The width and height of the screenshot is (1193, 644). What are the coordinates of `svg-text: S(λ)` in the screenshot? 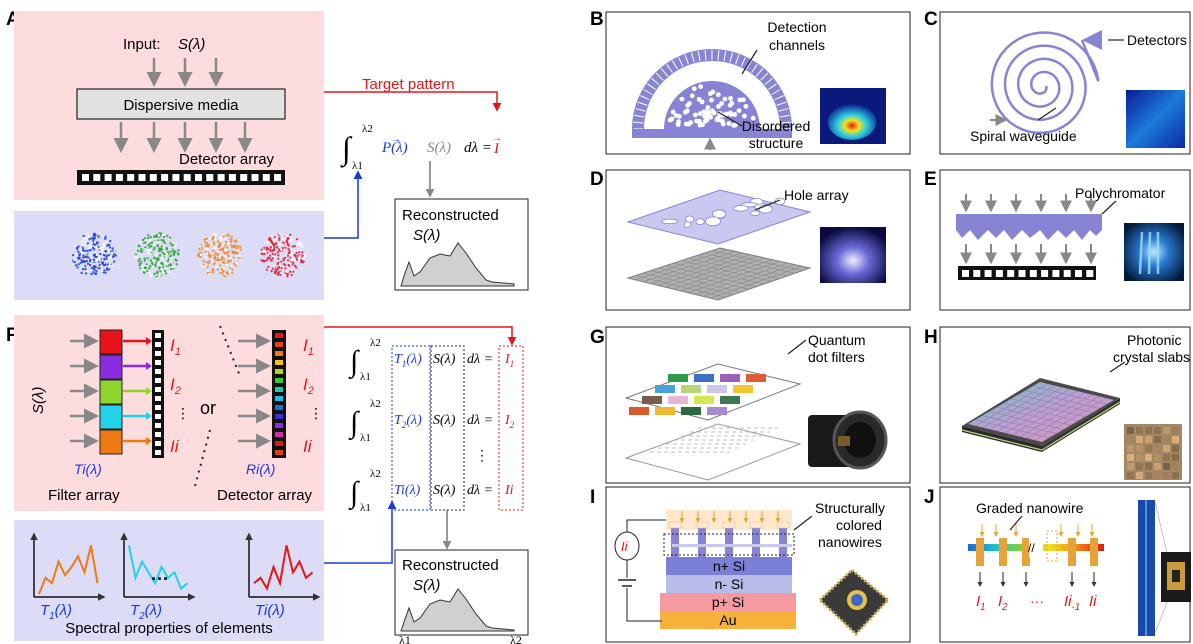 It's located at (444, 359).